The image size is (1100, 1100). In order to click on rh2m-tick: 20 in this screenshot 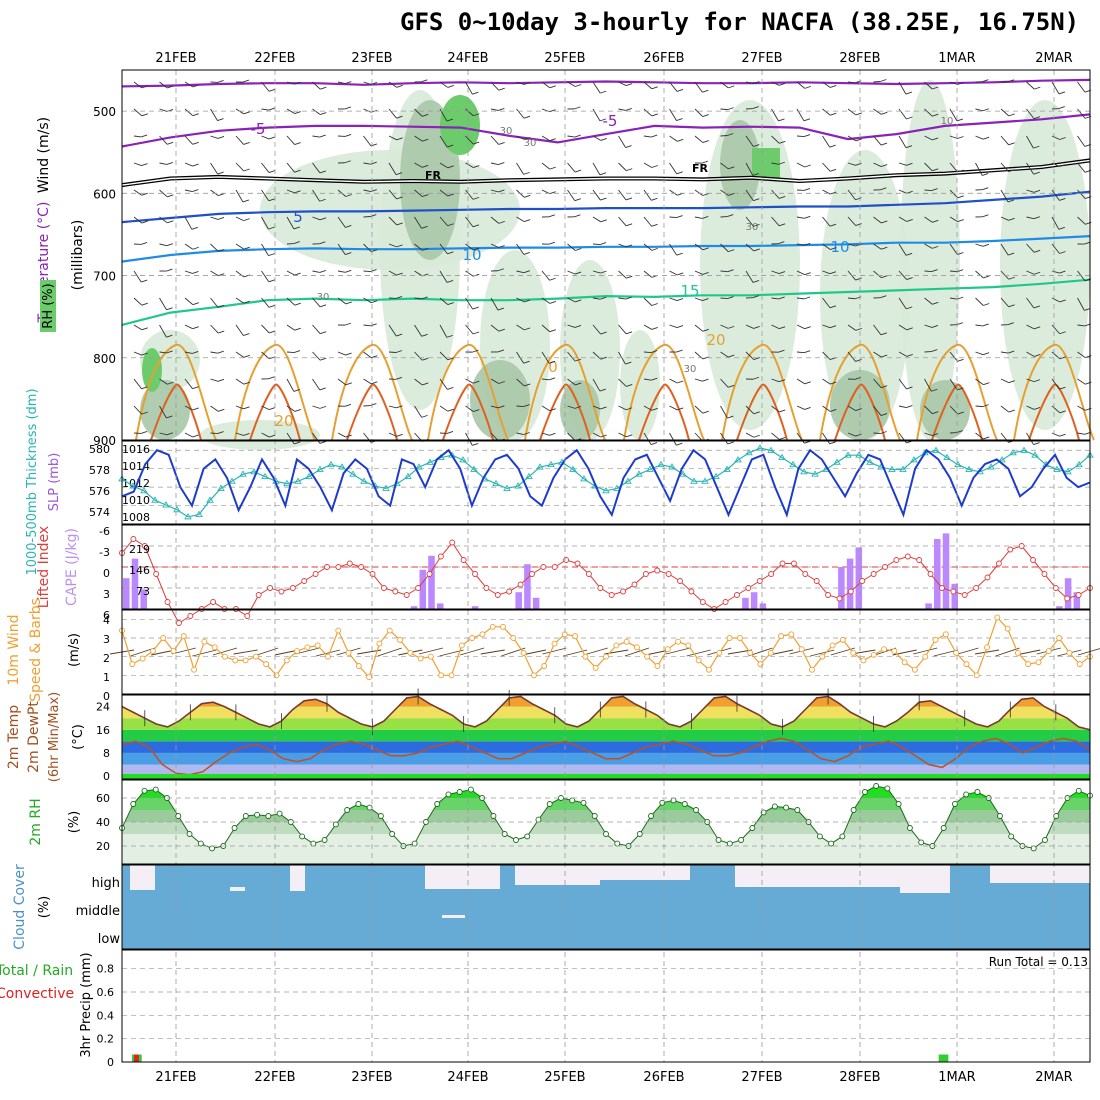, I will do `click(103, 846)`.